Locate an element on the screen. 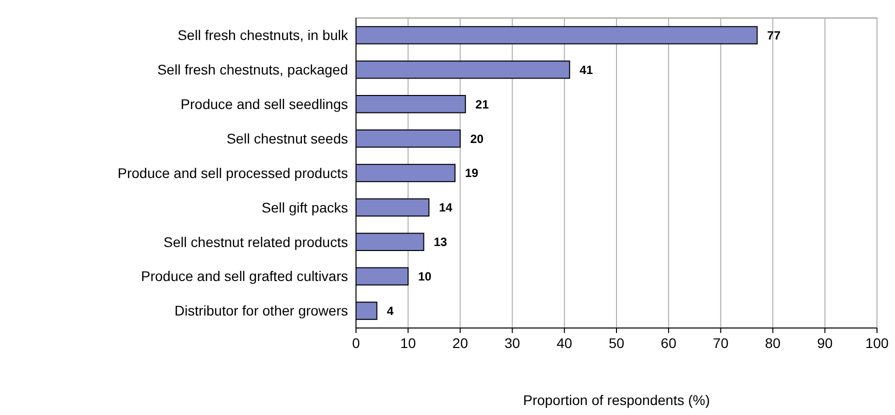  data-label: 19 is located at coordinates (471, 173).